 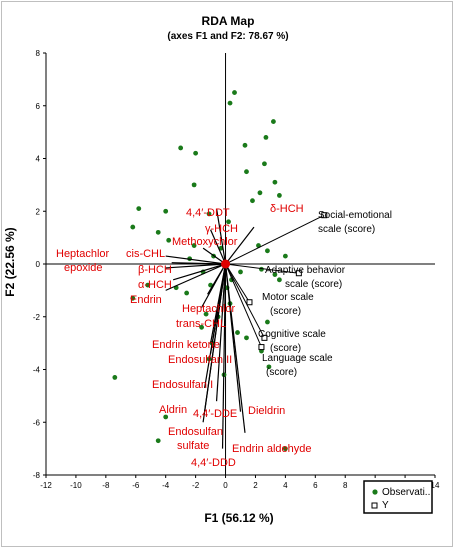 I want to click on x-tick-label: -4, so click(x=166, y=485).